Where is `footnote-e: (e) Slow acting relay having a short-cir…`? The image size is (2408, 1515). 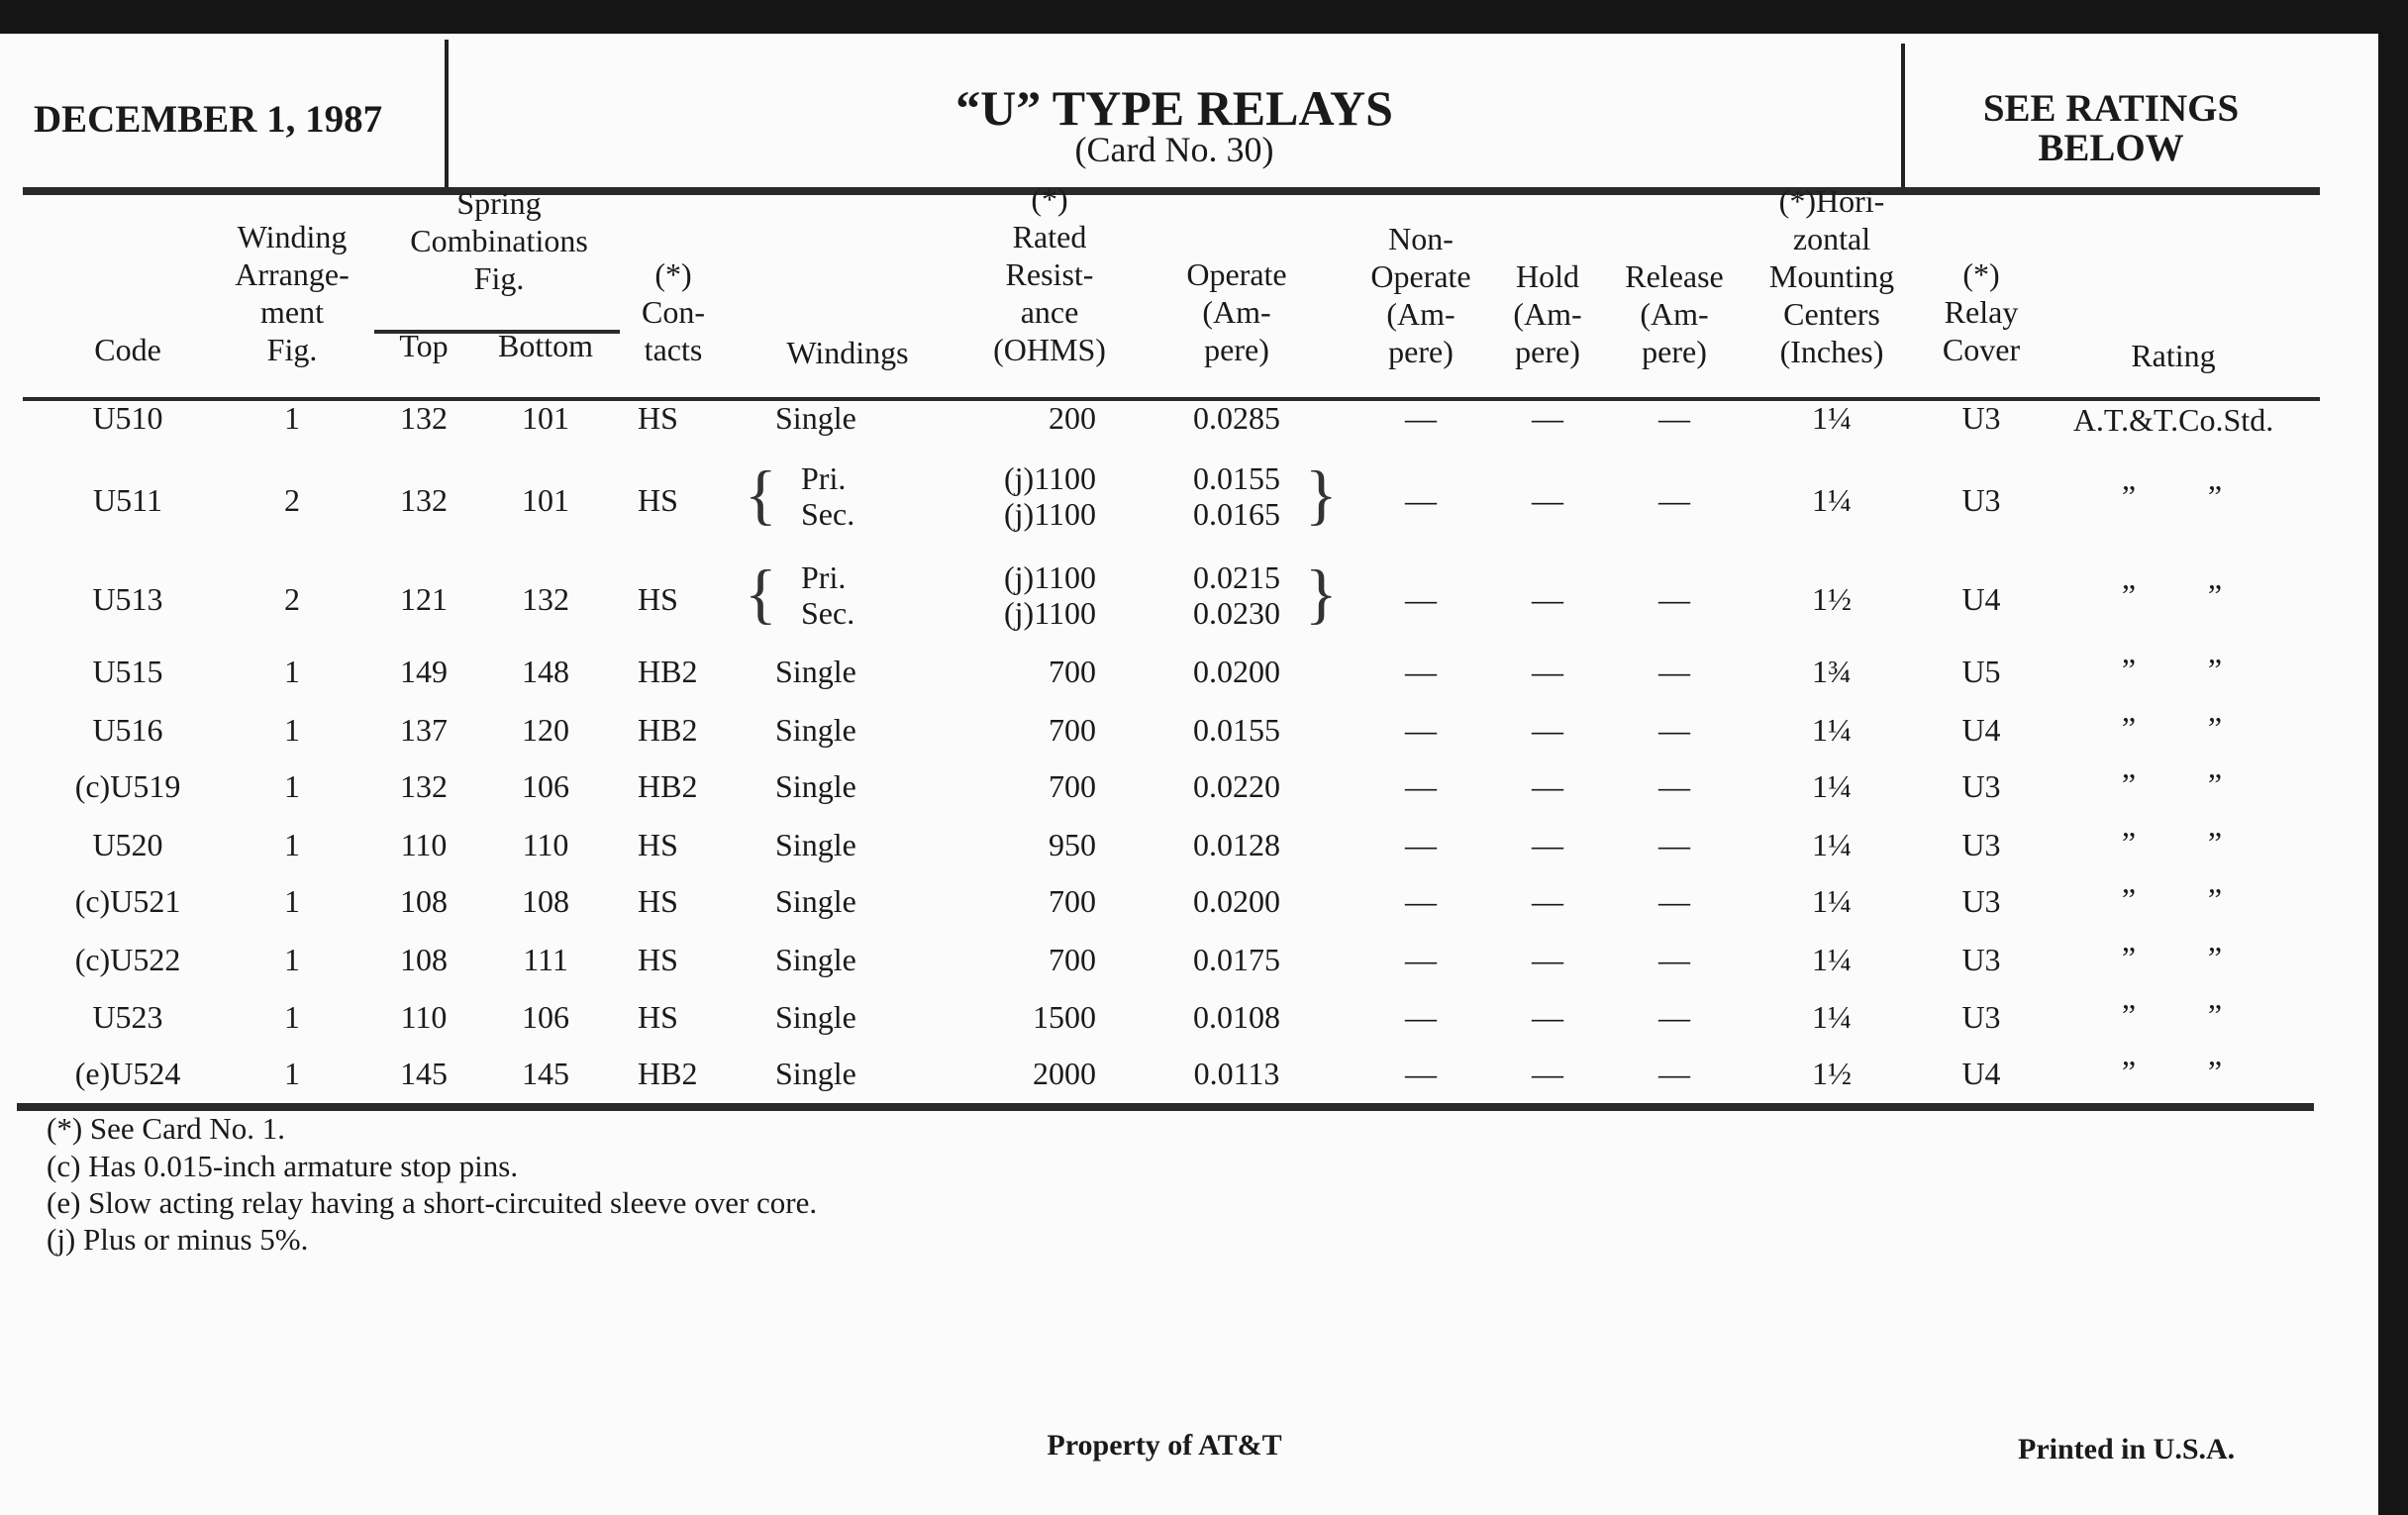
footnote-e: (e) Slow acting relay having a short-cir… is located at coordinates (432, 1203).